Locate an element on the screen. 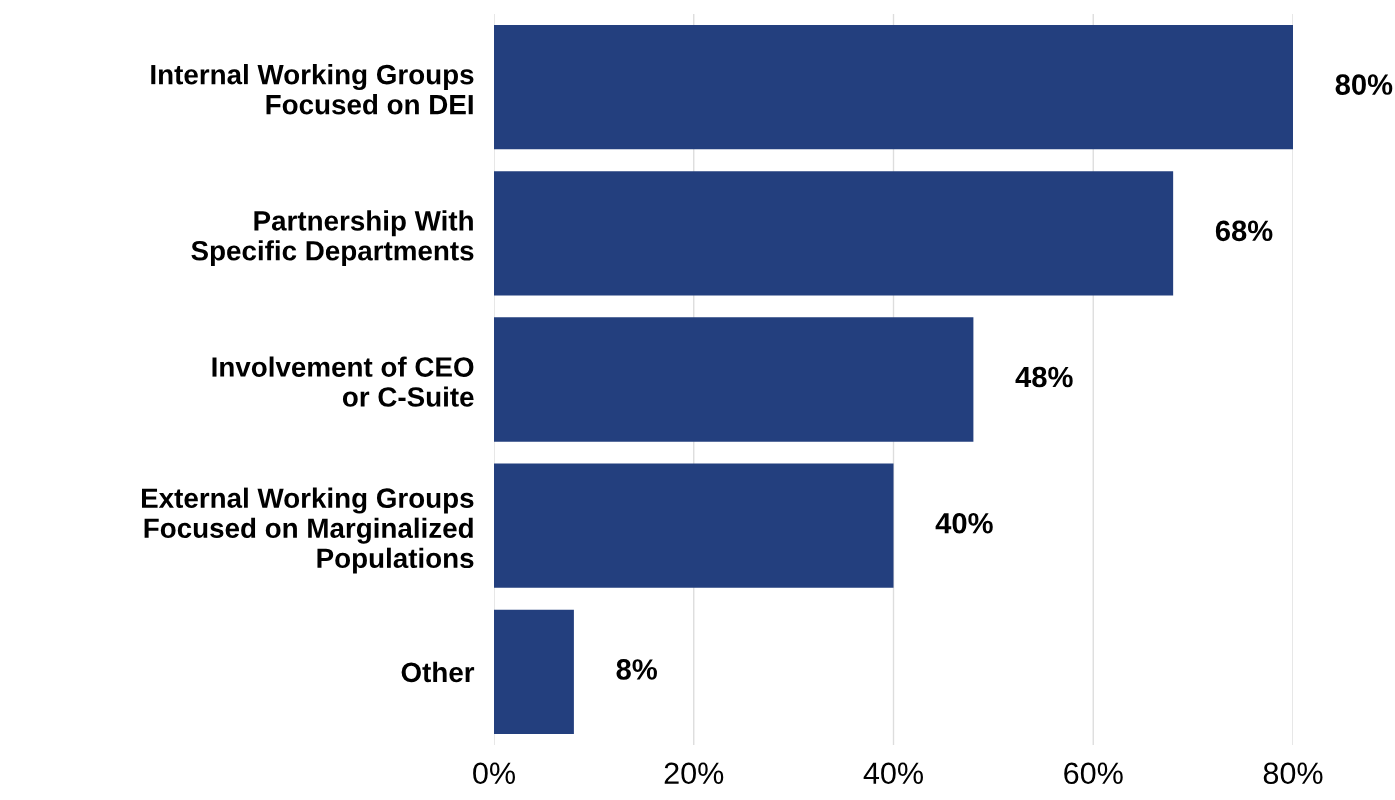  x-tick-label: 40% is located at coordinates (893, 773).